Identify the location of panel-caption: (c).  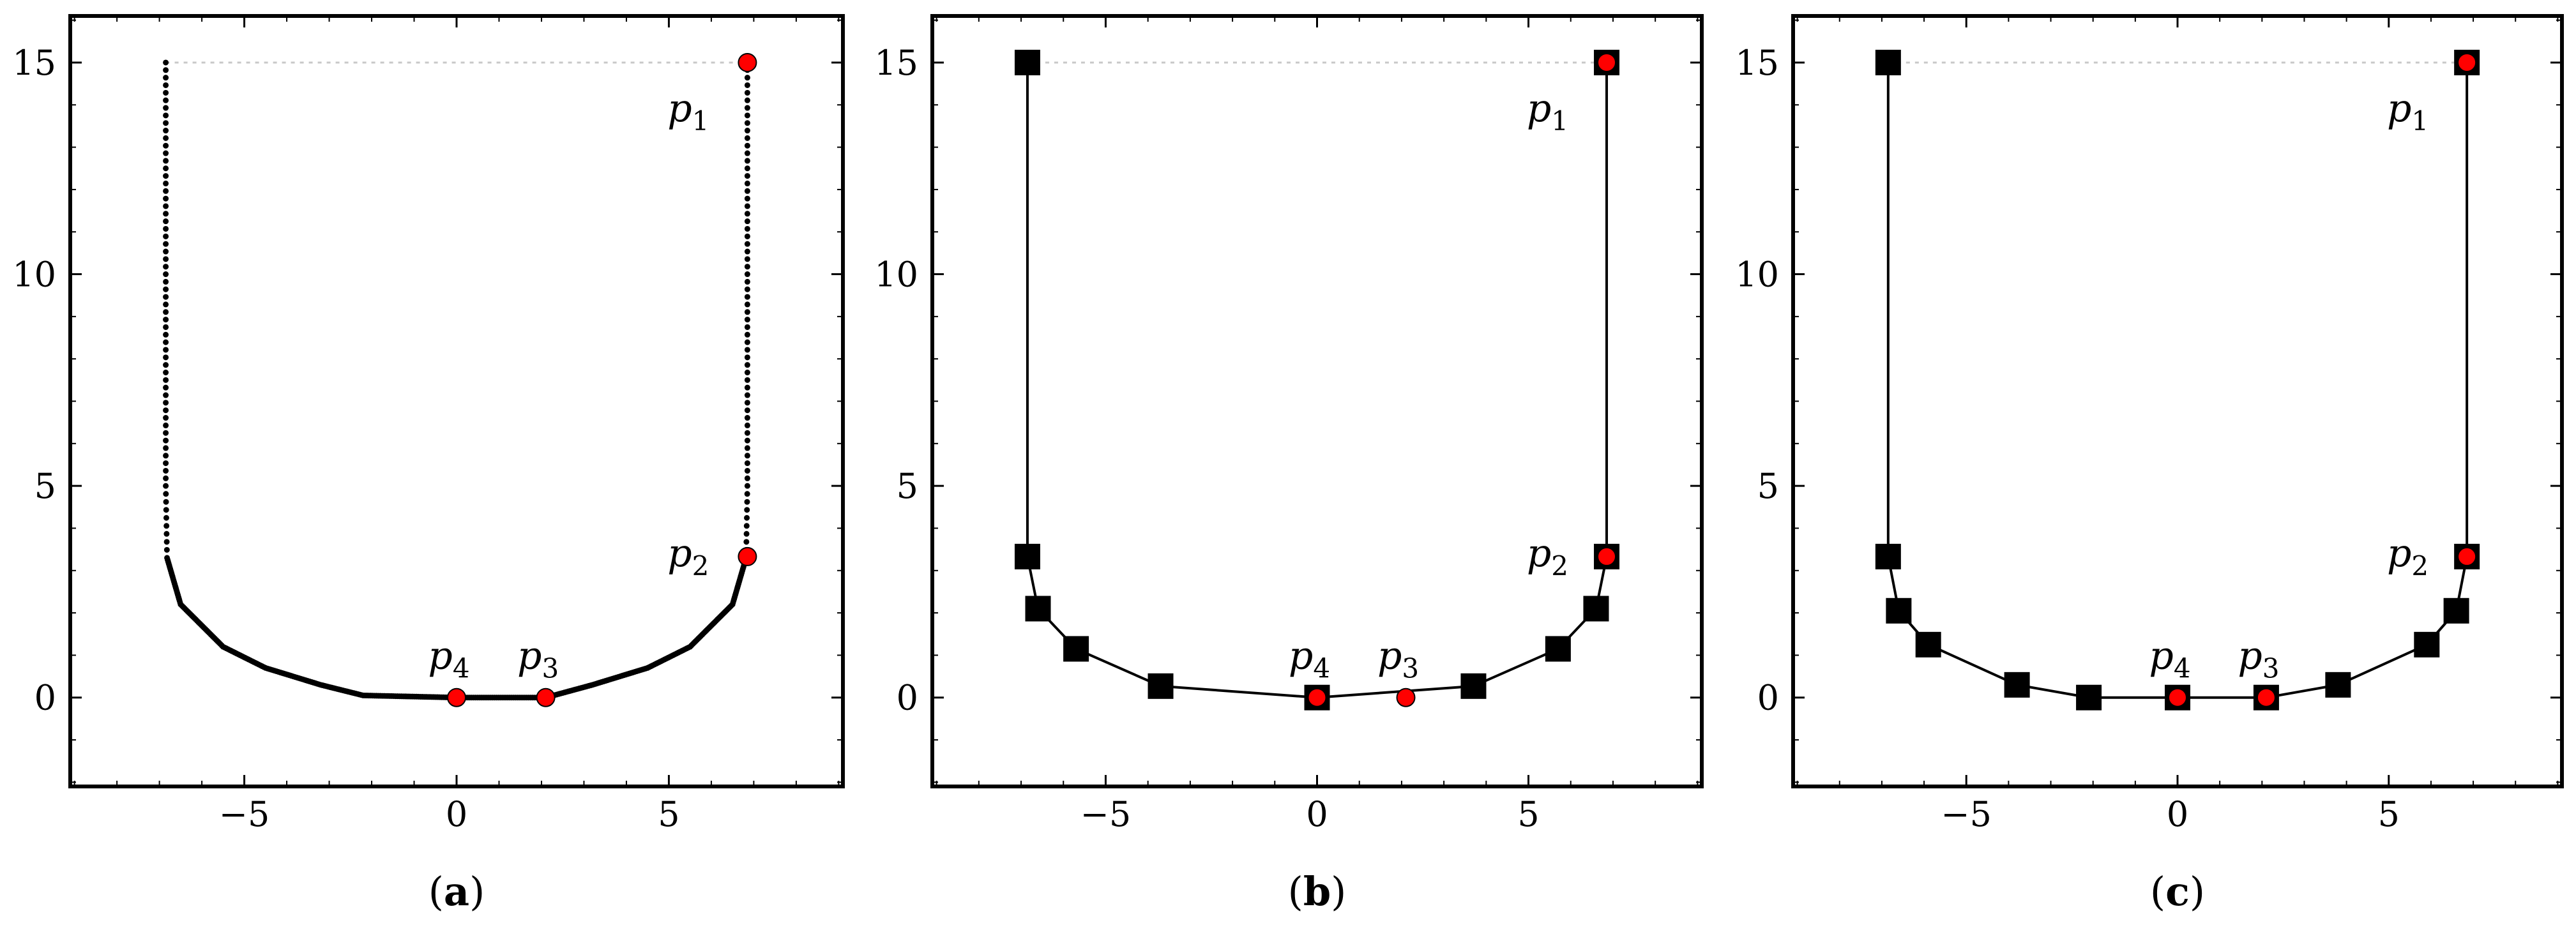
(2178, 891).